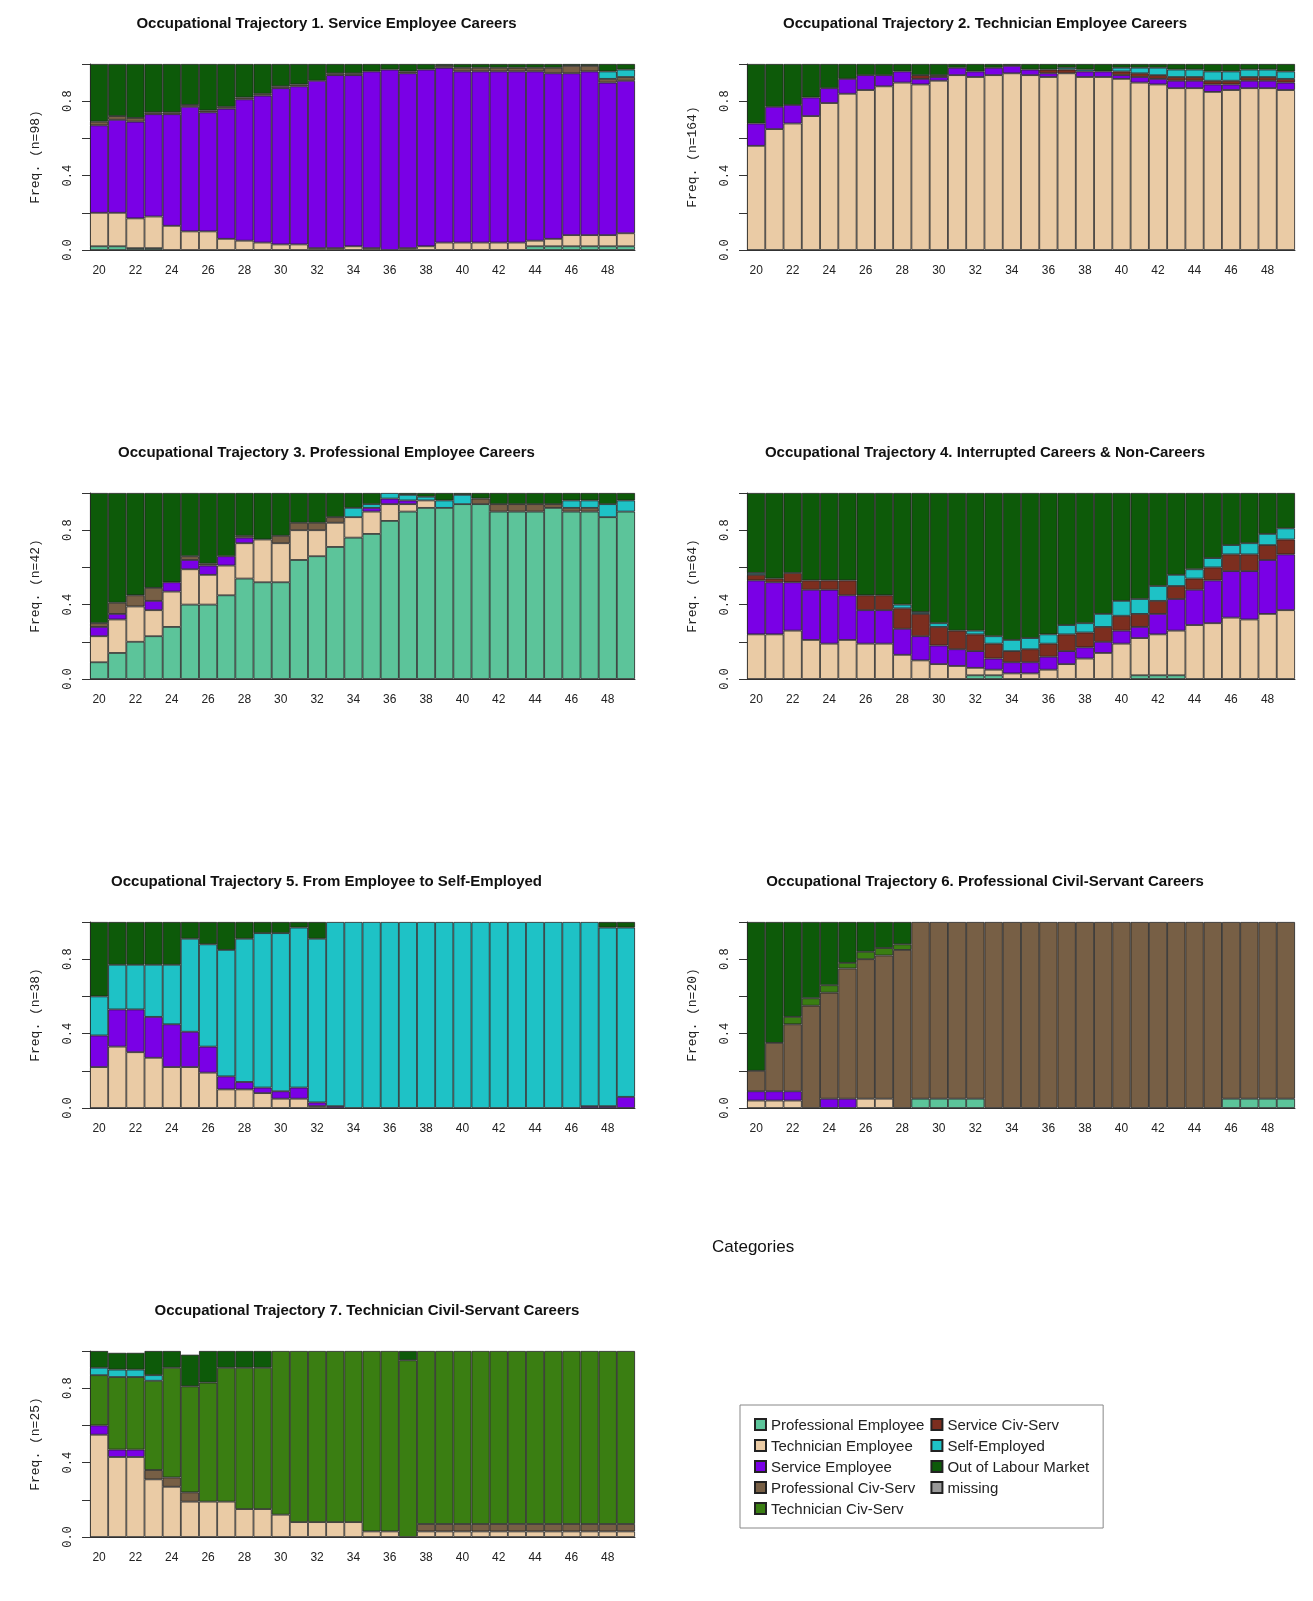 This screenshot has height=1601, width=1313. I want to click on y-axis-title: Freq. (n=25), so click(35, 1444).